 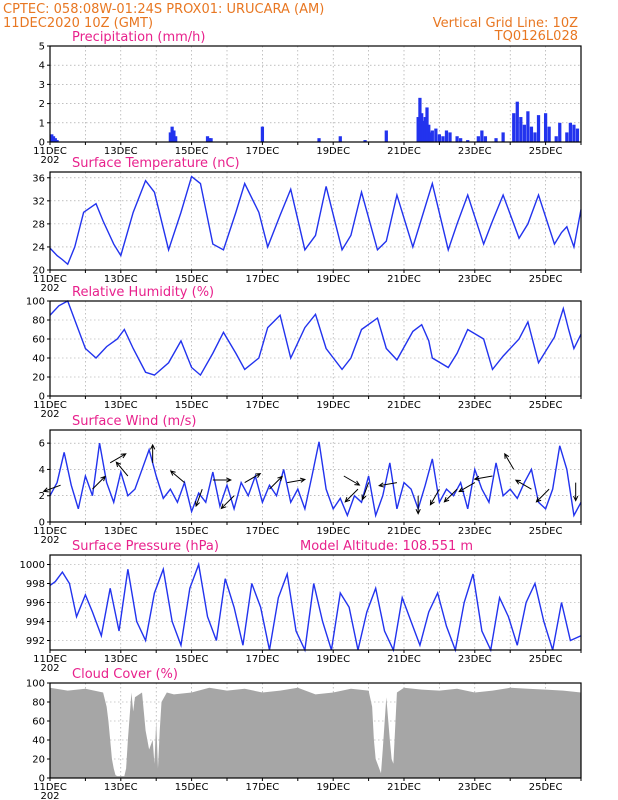 What do you see at coordinates (121, 787) in the screenshot?
I see `cloud-xtick-label: 13DEC` at bounding box center [121, 787].